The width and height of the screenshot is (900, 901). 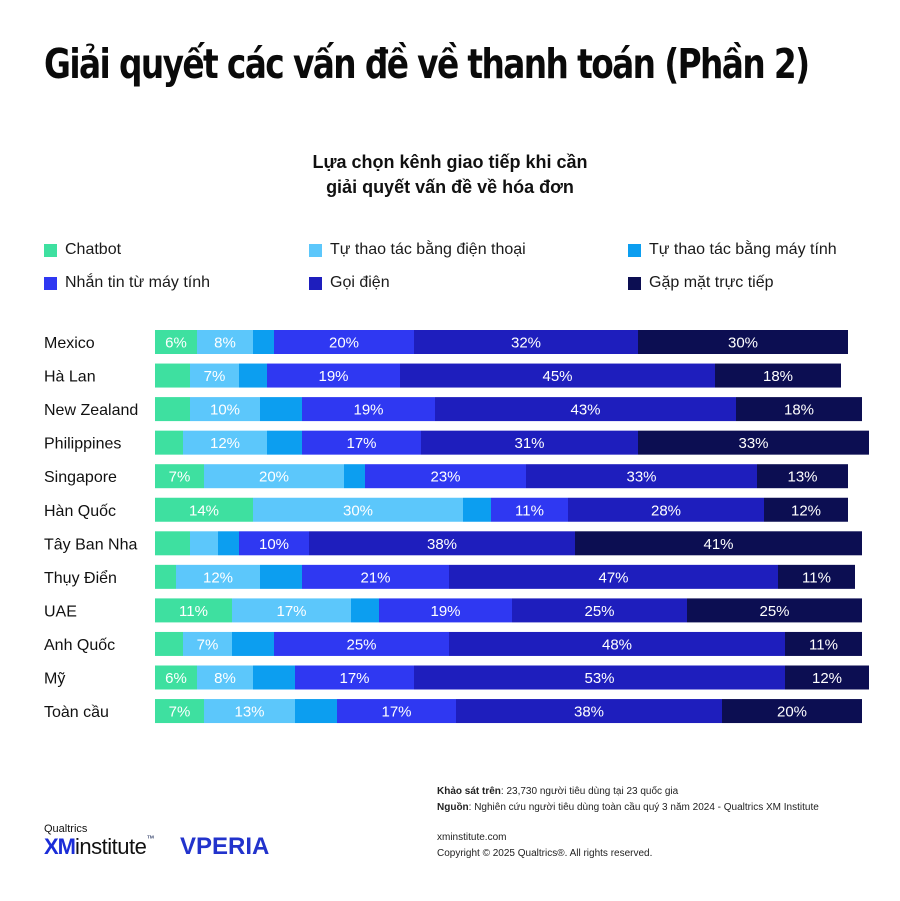 What do you see at coordinates (613, 577) in the screenshot?
I see `data-label: 47%` at bounding box center [613, 577].